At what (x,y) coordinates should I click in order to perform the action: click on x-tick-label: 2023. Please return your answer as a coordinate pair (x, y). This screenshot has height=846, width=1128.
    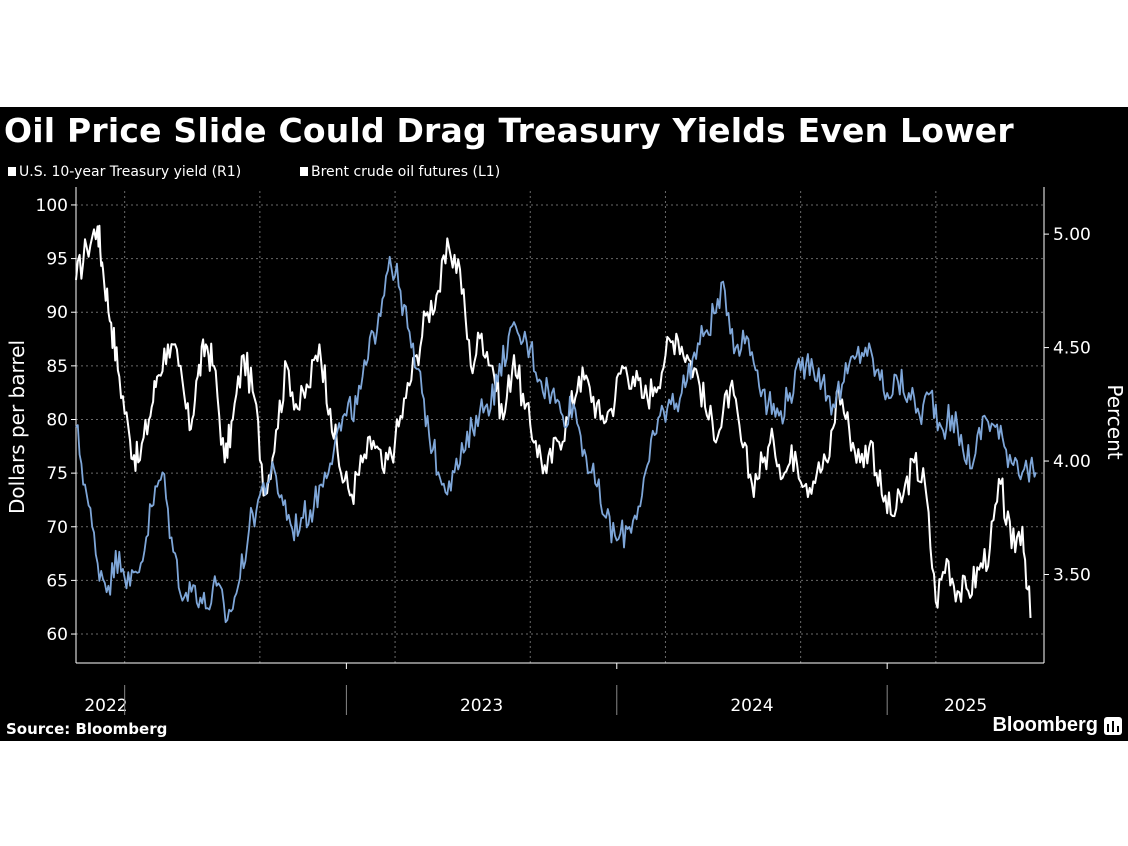
    Looking at the image, I should click on (481, 706).